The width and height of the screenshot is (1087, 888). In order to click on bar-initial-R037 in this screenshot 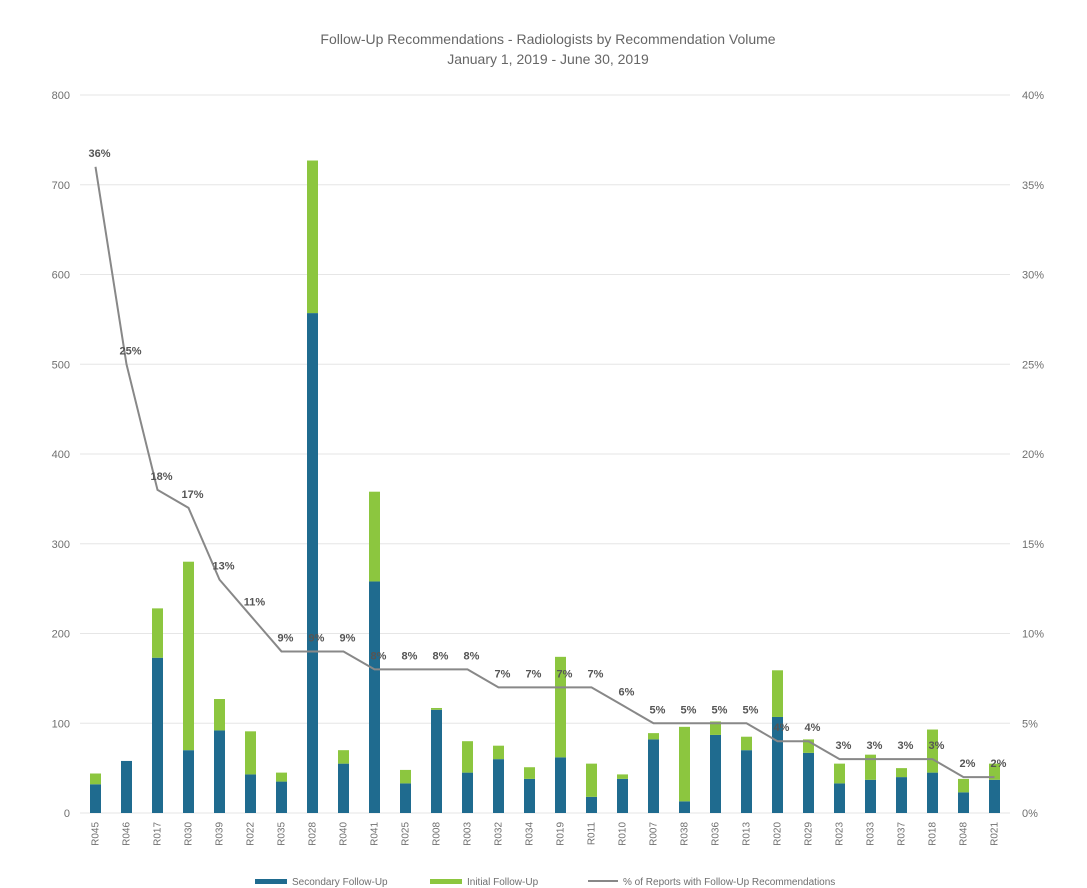, I will do `click(901, 773)`.